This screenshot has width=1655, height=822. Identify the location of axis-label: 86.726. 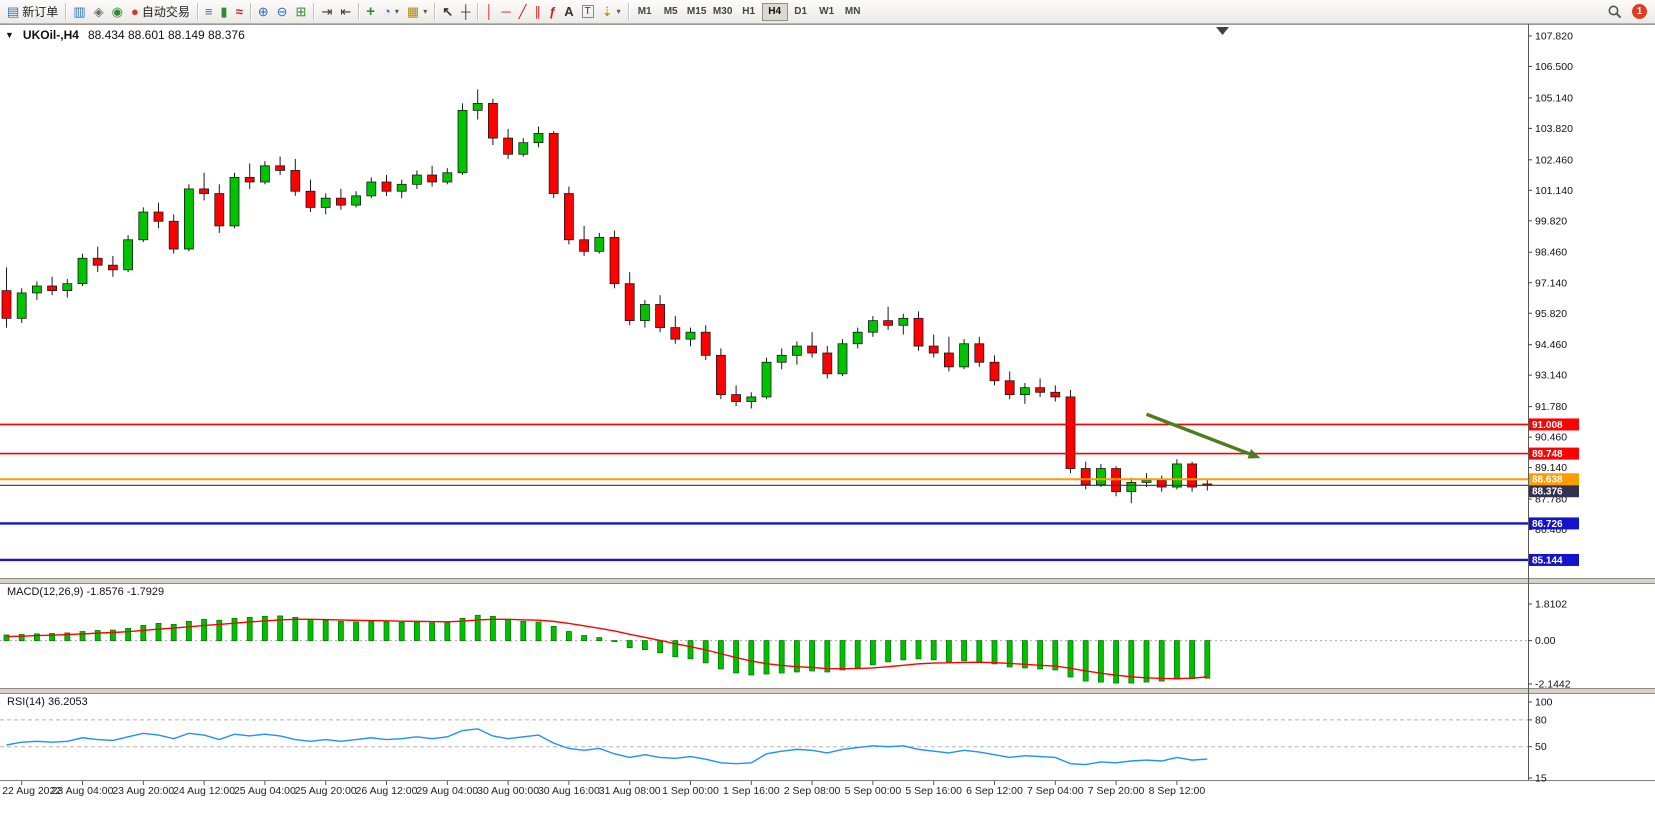
(1547, 524).